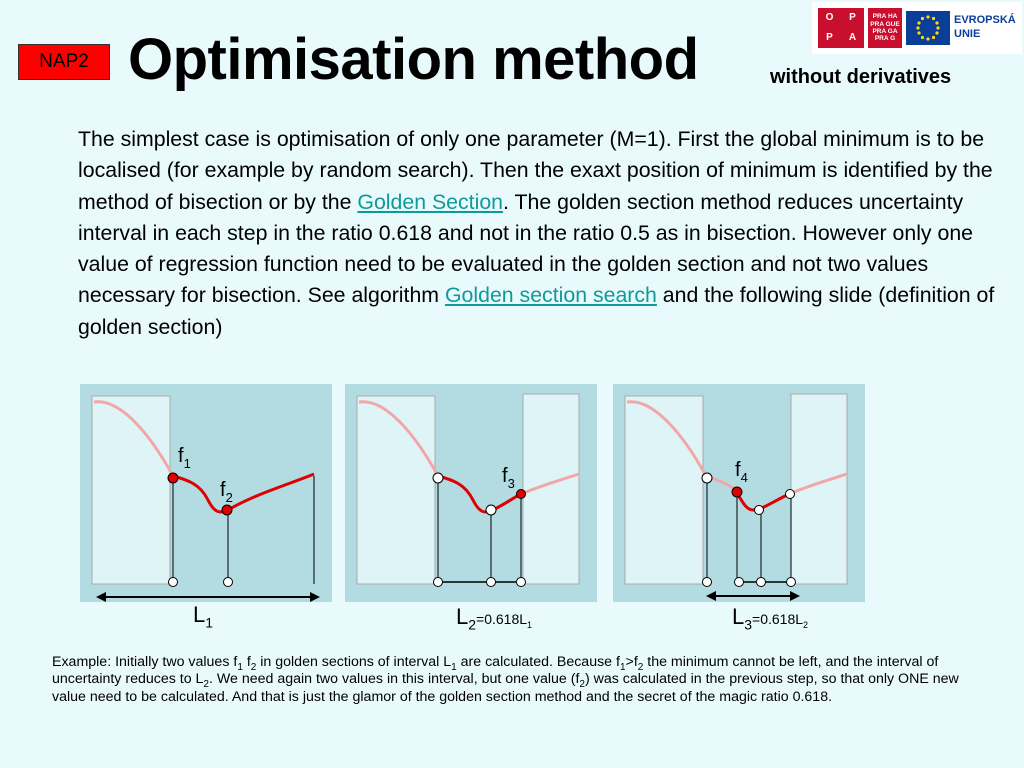 The height and width of the screenshot is (768, 1024). Describe the element at coordinates (64, 62) in the screenshot. I see `nap-badge: NAP2` at that location.